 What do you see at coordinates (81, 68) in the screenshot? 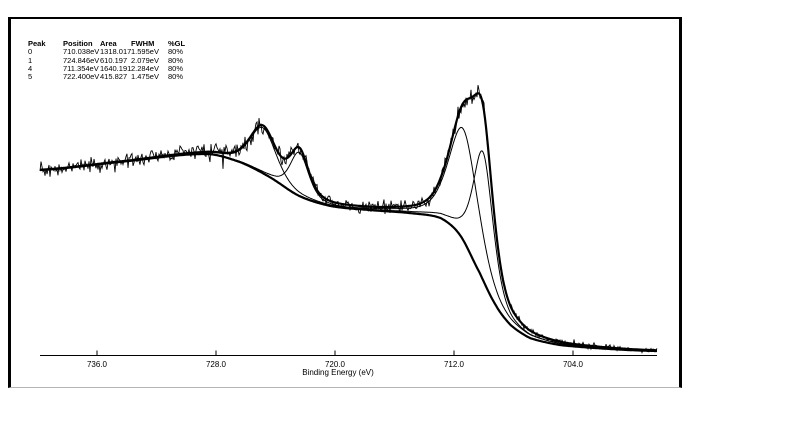
I see `fit-table-cell: 711.354eV` at bounding box center [81, 68].